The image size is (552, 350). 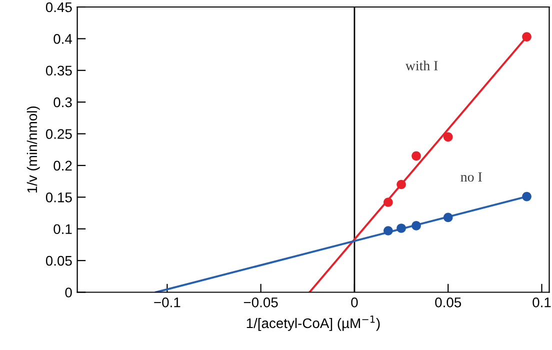 I want to click on annotation: no I, so click(x=471, y=177).